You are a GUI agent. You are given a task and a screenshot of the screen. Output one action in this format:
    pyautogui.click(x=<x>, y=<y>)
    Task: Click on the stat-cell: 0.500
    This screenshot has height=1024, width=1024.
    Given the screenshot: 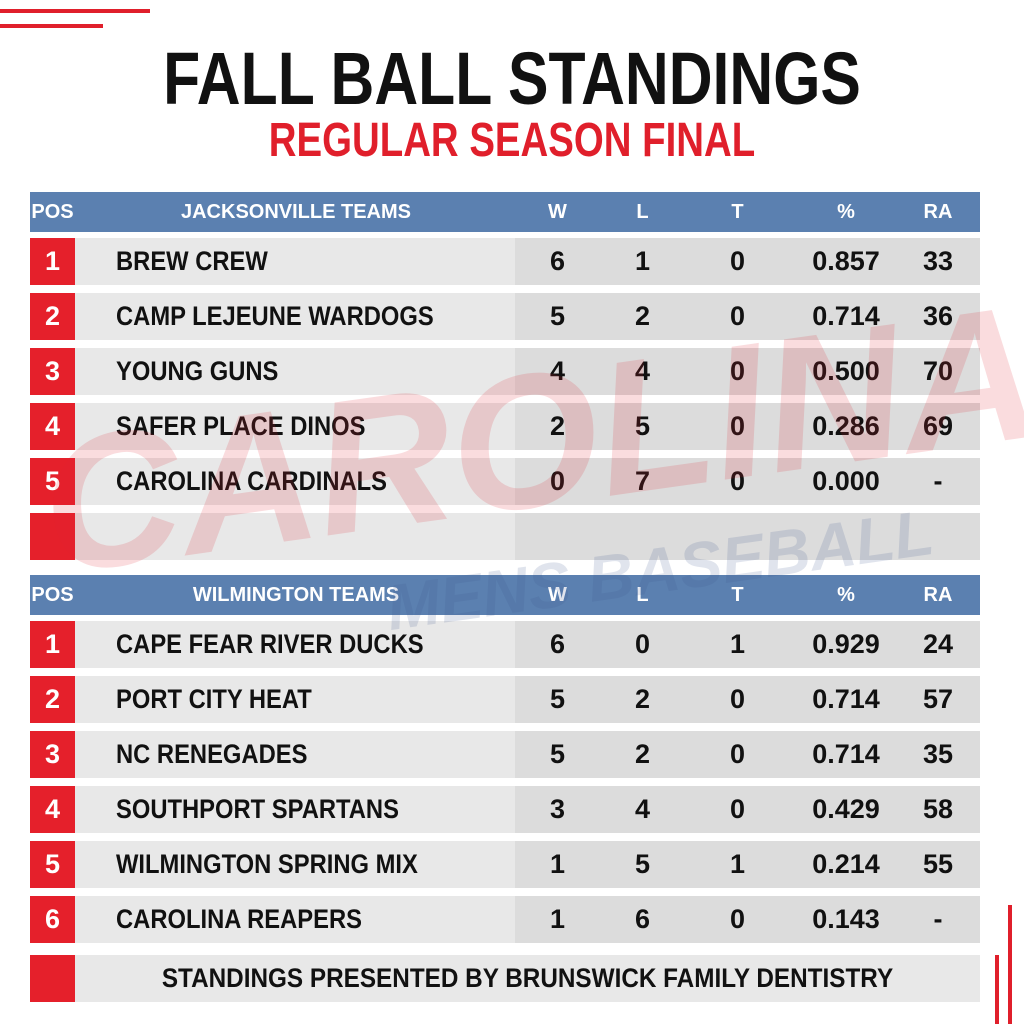 What is the action you would take?
    pyautogui.click(x=846, y=371)
    